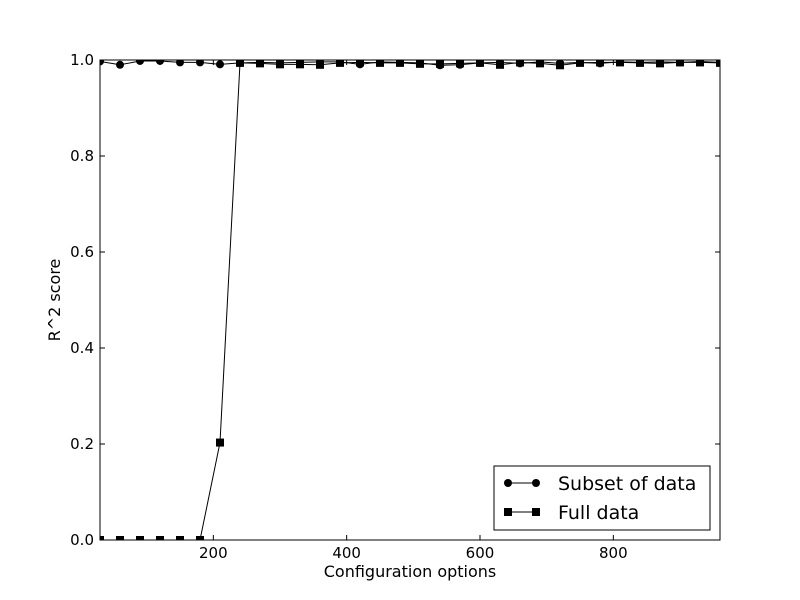 The image size is (800, 600). What do you see at coordinates (613, 553) in the screenshot?
I see `x-tick-label: 800` at bounding box center [613, 553].